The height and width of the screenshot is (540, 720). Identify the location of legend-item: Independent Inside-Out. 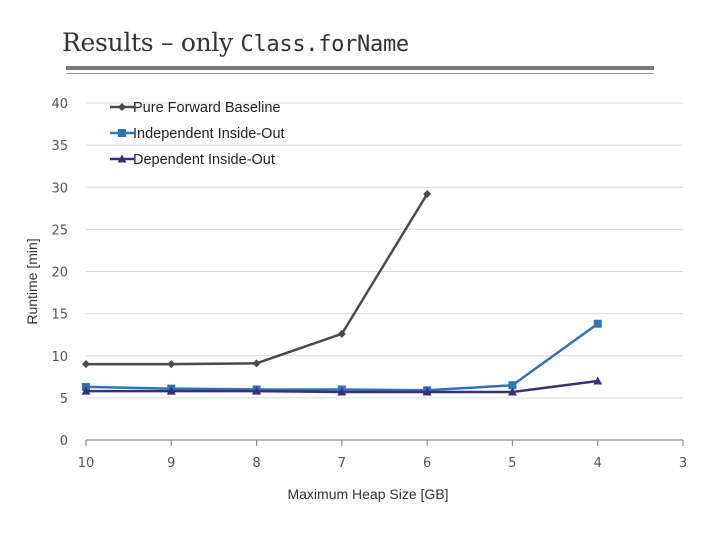
(197, 134).